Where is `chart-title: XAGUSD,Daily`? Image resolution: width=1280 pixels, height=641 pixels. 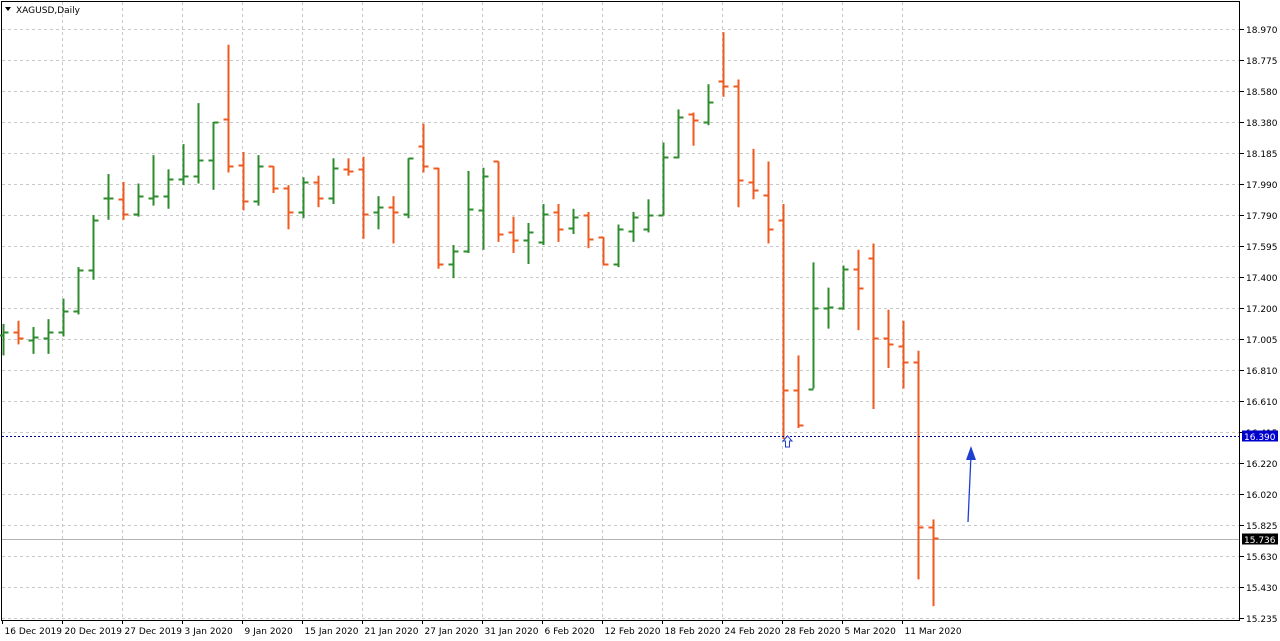 chart-title: XAGUSD,Daily is located at coordinates (43, 11).